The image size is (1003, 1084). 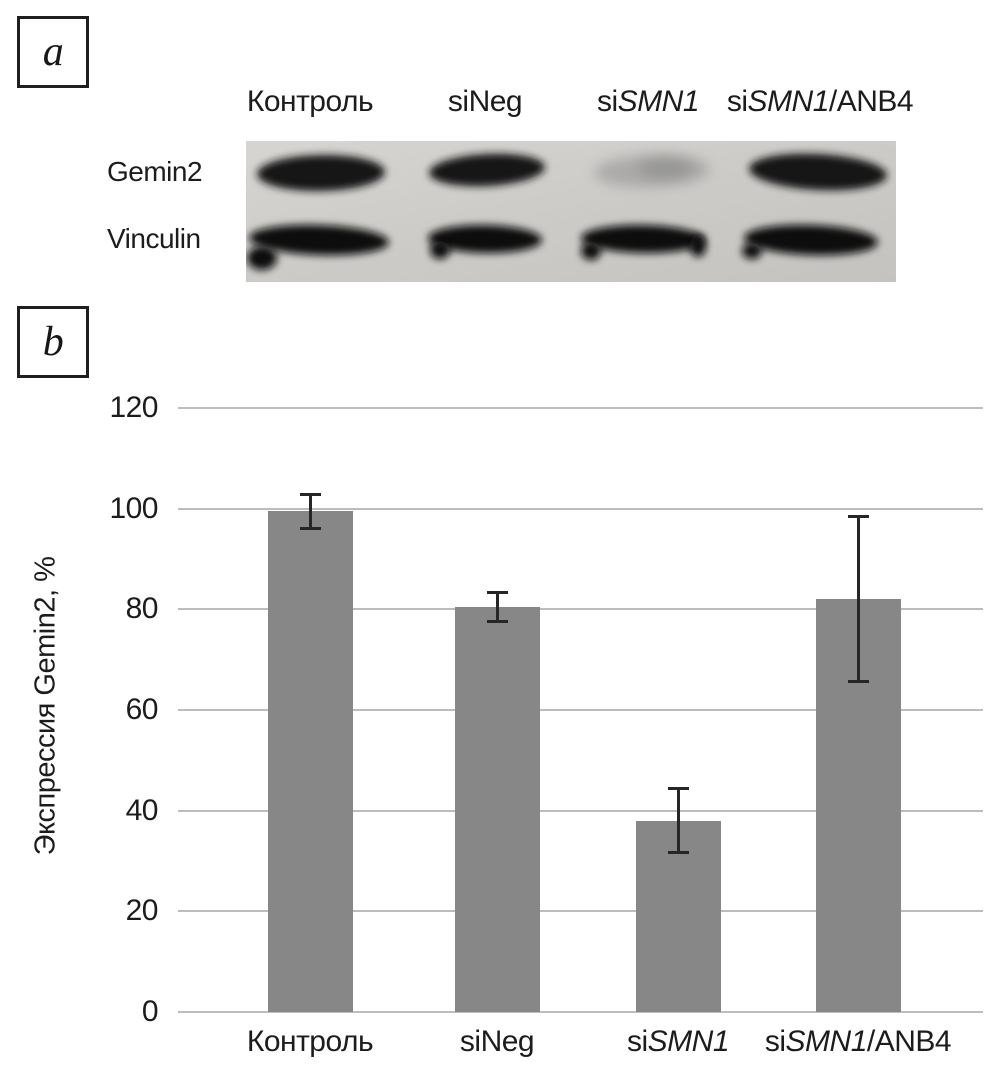 What do you see at coordinates (678, 821) in the screenshot?
I see `error-bar-siSMN1` at bounding box center [678, 821].